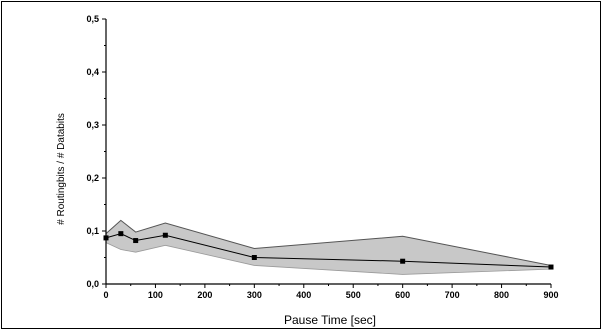 This screenshot has width=603, height=331. Describe the element at coordinates (92, 231) in the screenshot. I see `y-tick-label: 0,1` at that location.